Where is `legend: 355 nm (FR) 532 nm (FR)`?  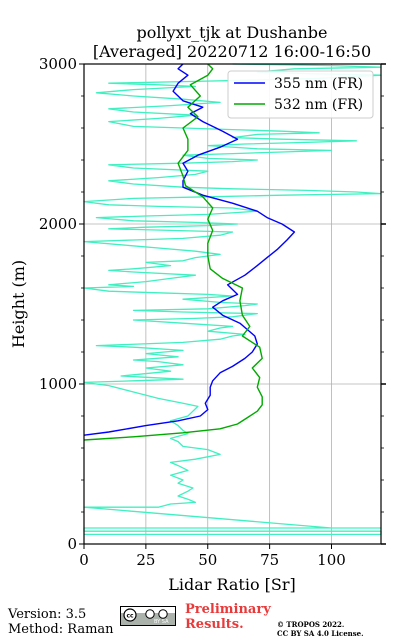 legend: 355 nm (FR) 532 nm (FR) is located at coordinates (300, 94).